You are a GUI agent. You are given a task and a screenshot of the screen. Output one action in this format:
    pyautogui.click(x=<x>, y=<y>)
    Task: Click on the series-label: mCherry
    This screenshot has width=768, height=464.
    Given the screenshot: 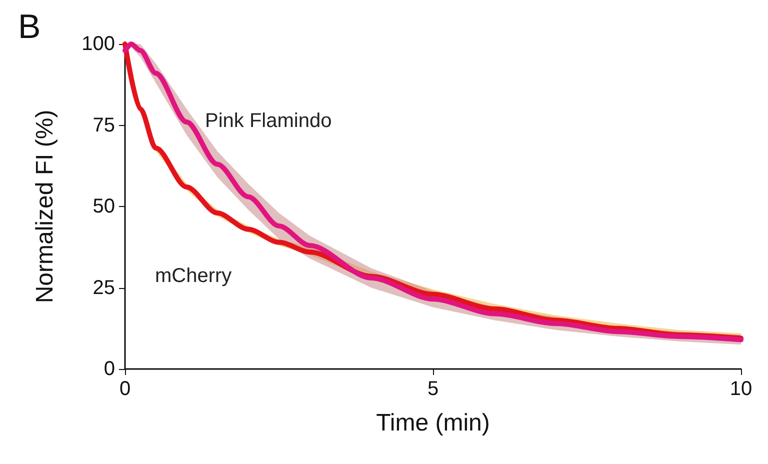 What is the action you would take?
    pyautogui.click(x=193, y=276)
    